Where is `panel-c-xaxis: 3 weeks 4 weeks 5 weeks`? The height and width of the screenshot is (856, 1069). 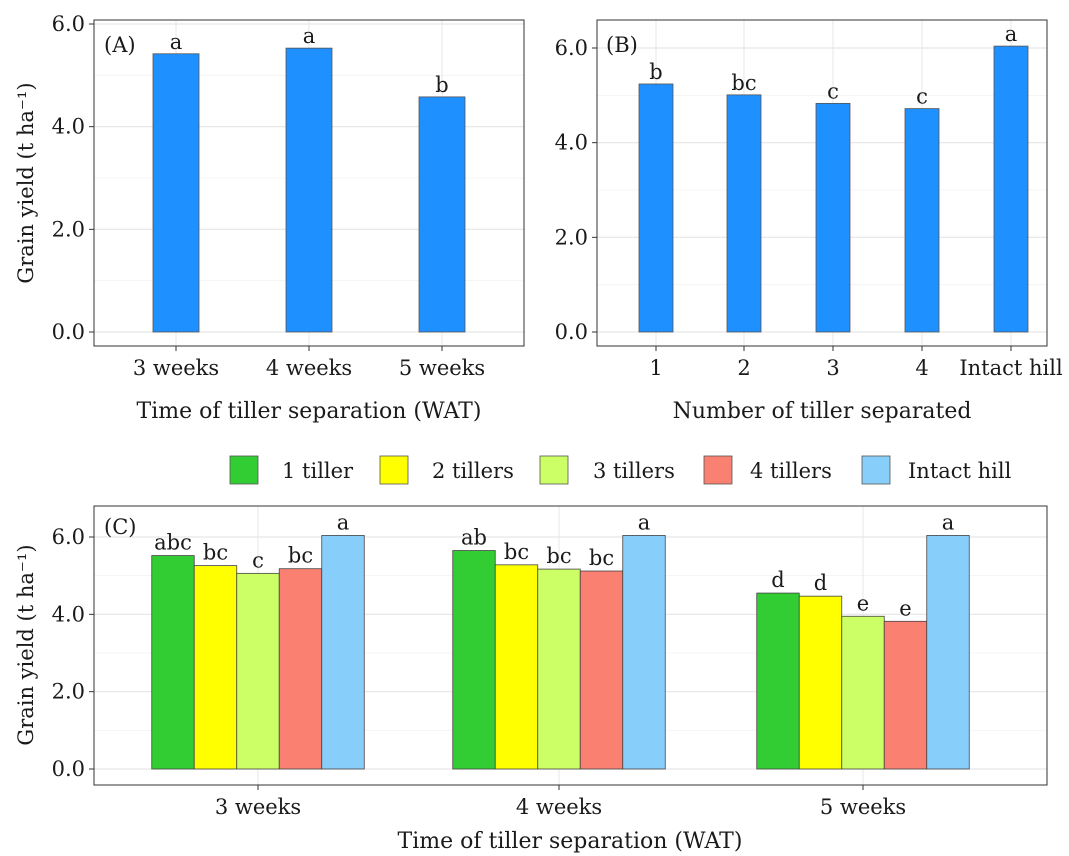 panel-c-xaxis: 3 weeks 4 weeks 5 weeks is located at coordinates (560, 802).